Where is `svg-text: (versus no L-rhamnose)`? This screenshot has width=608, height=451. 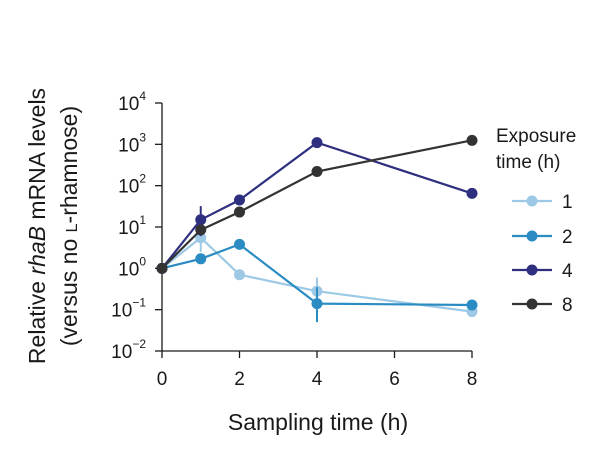 svg-text: (versus no L-rhamnose) is located at coordinates (69, 226).